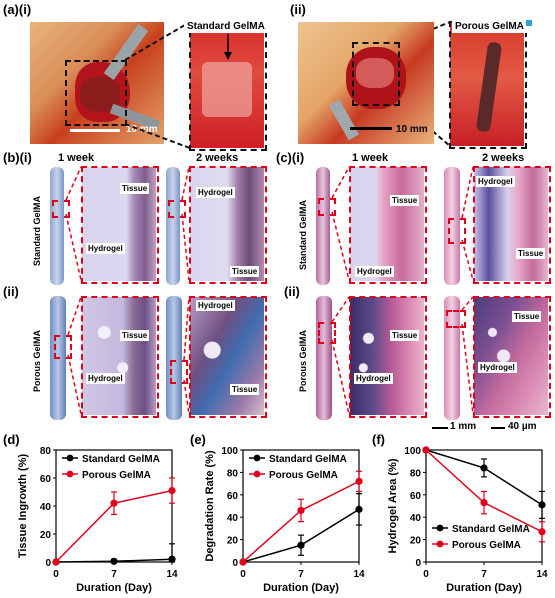  What do you see at coordinates (46, 479) in the screenshot?
I see `y-tick-label: 60` at bounding box center [46, 479].